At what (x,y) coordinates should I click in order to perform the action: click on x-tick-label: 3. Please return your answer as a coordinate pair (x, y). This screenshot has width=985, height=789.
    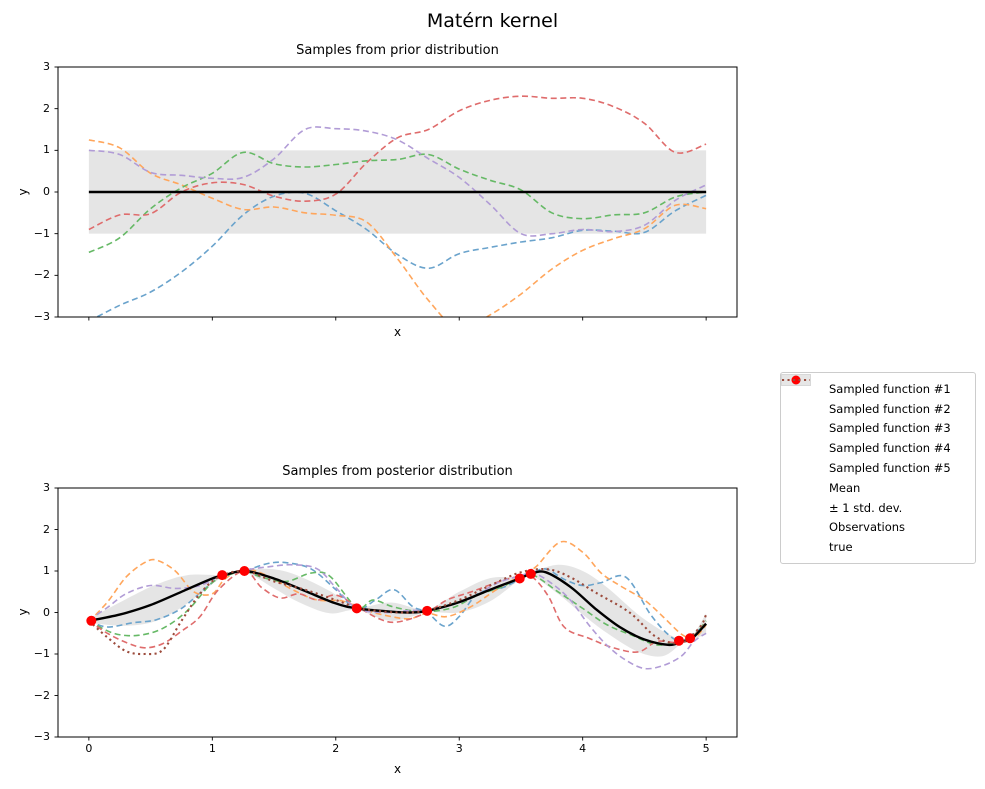
    Looking at the image, I should click on (459, 748).